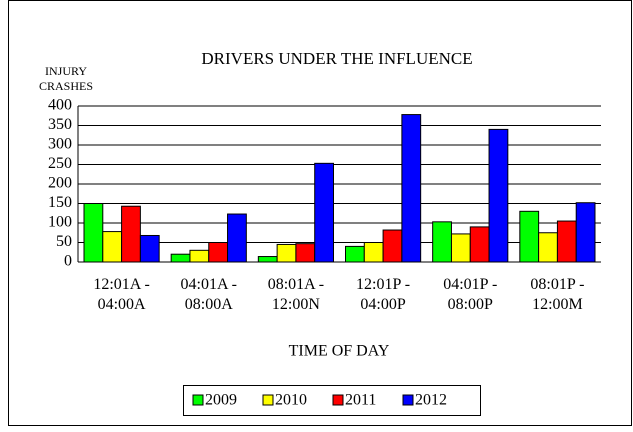 This screenshot has height=432, width=633. What do you see at coordinates (64, 241) in the screenshot?
I see `y-tick-label: 50` at bounding box center [64, 241].